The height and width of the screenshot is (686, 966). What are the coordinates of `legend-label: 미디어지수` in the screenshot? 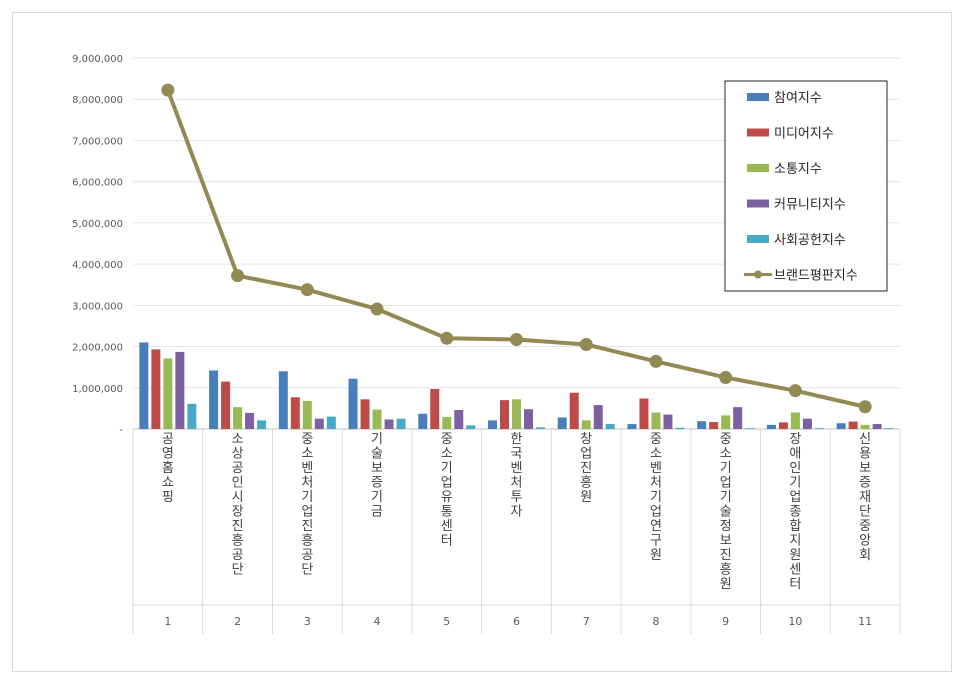 It's located at (804, 134).